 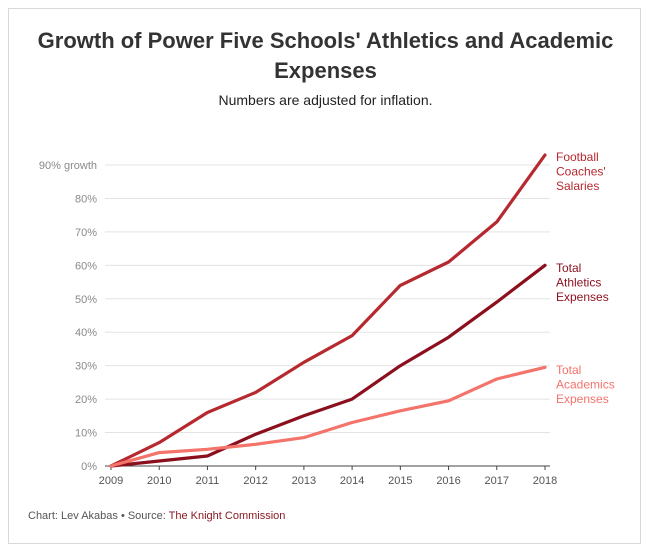 What do you see at coordinates (86, 333) in the screenshot?
I see `y-tick-label: 40%` at bounding box center [86, 333].